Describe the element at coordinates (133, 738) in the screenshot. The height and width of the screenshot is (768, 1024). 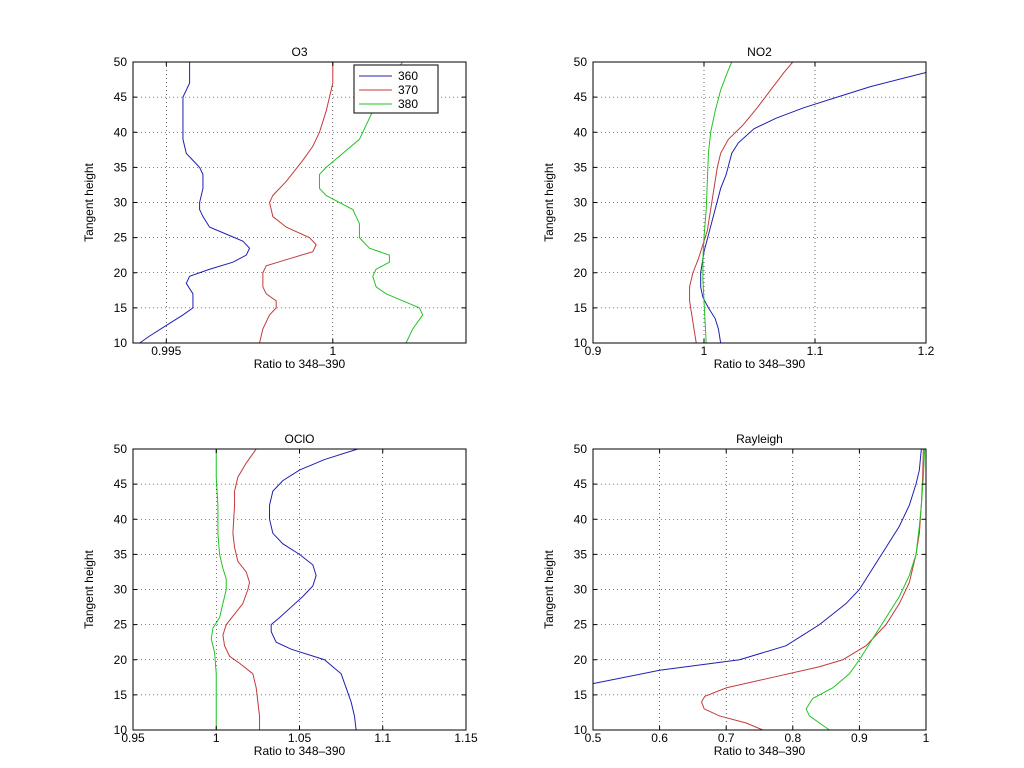
I see `x-tick-label: 0.95` at that location.